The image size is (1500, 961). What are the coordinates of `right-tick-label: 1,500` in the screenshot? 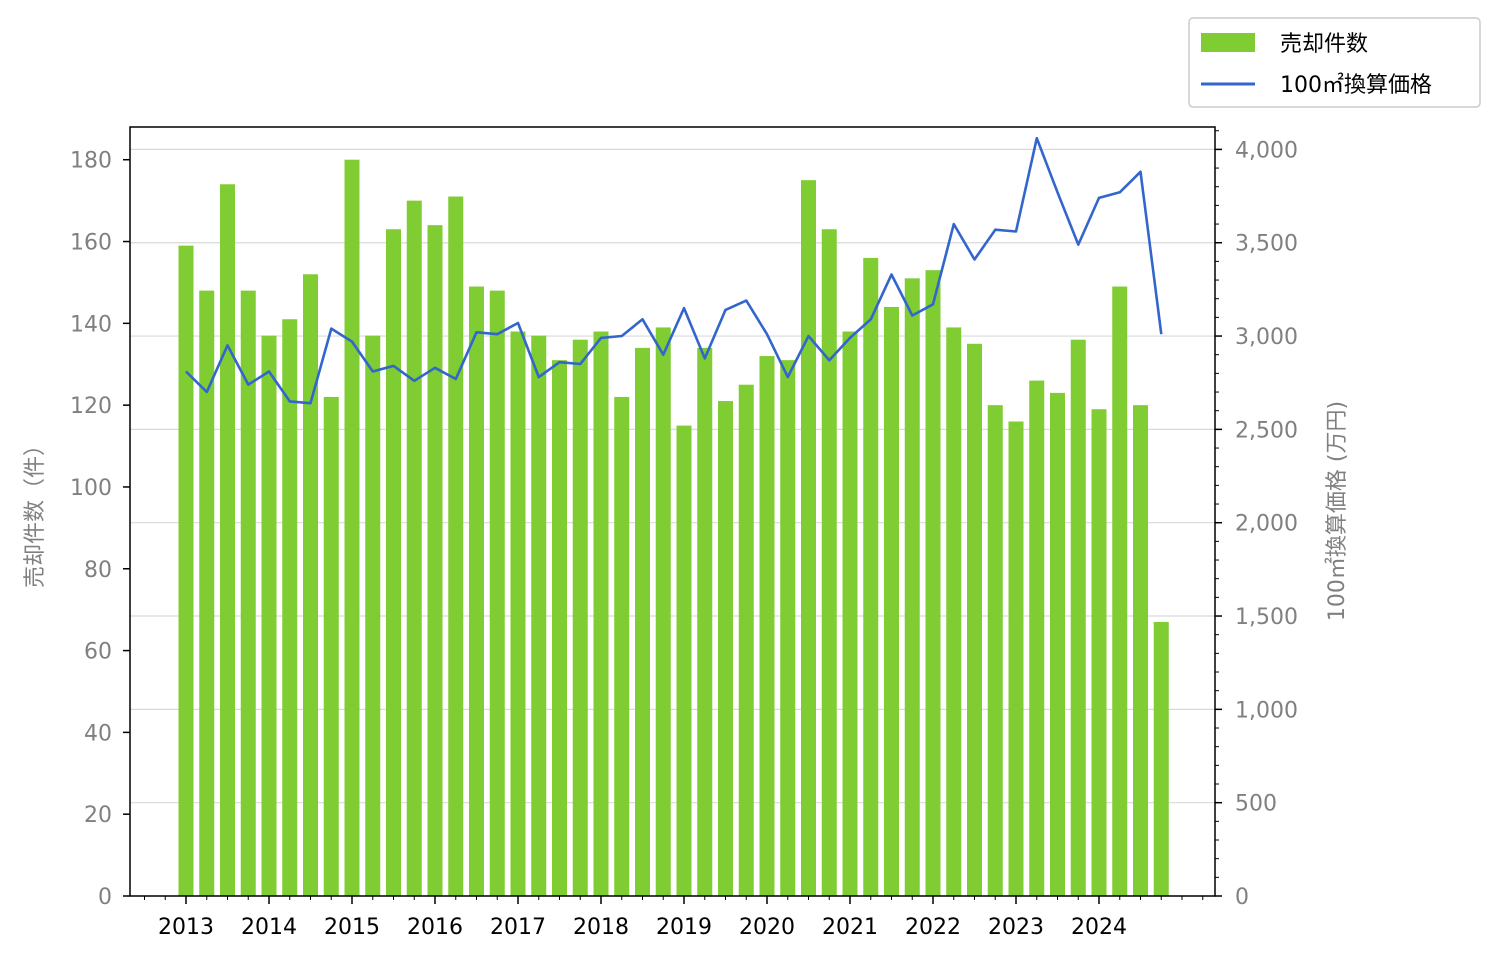 It's located at (1266, 617).